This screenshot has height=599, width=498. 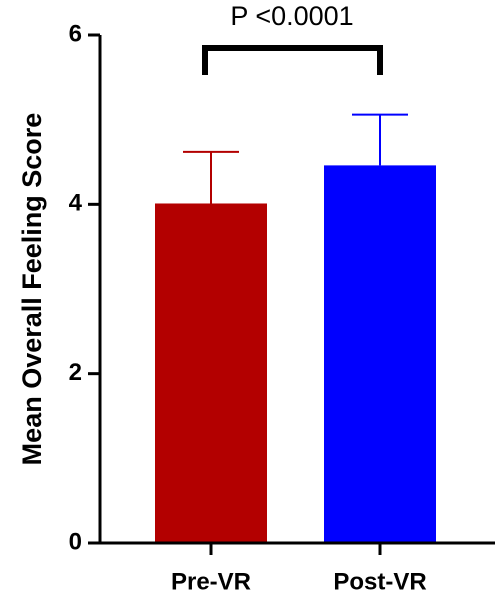 What do you see at coordinates (292, 60) in the screenshot?
I see `significance-bracket` at bounding box center [292, 60].